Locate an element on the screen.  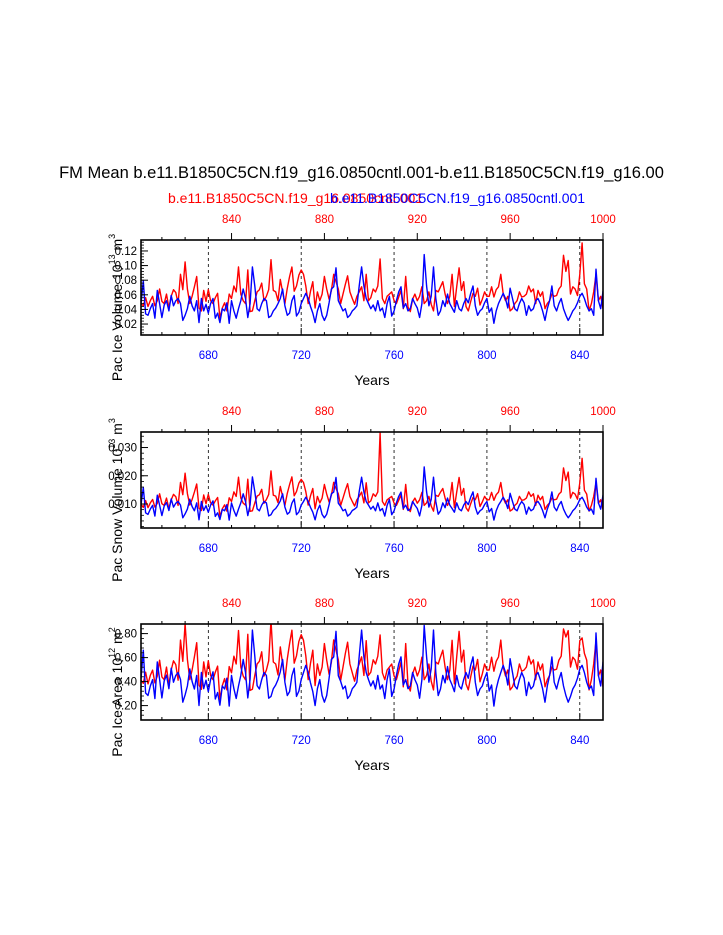
y-axis-title-superscript: 12 is located at coordinates (112, 653).